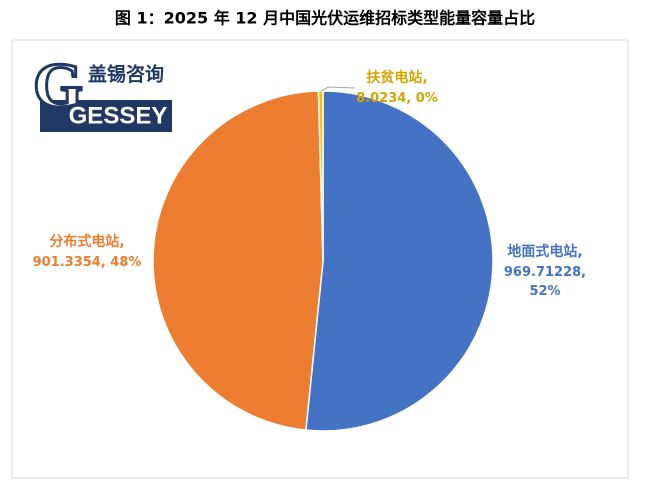 This screenshot has width=650, height=499. Describe the element at coordinates (87, 262) in the screenshot. I see `slice-value-label: 901.3354, 48%` at that location.